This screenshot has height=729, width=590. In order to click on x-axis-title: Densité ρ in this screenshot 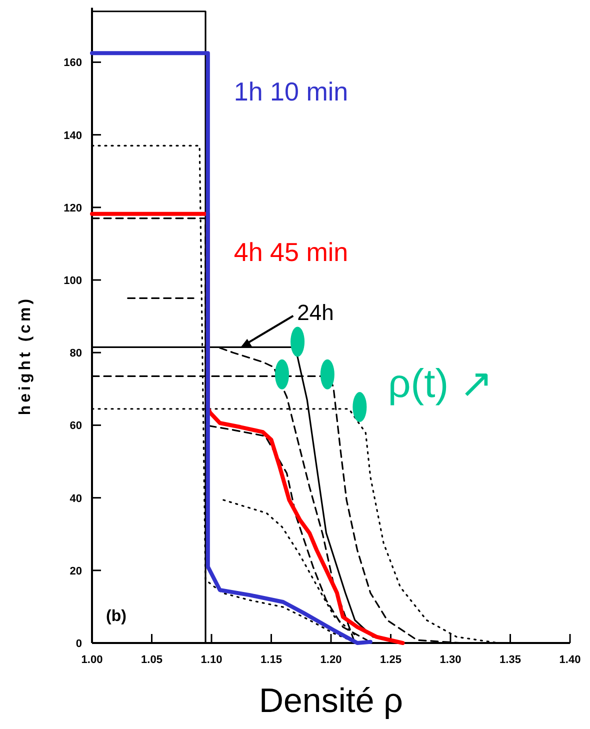, I will do `click(331, 701)`.